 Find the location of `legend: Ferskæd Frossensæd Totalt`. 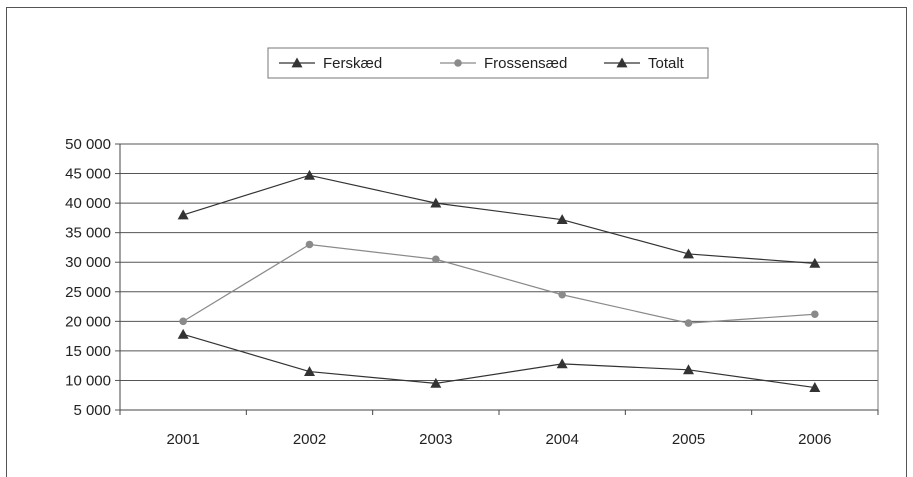

legend: Ferskæd Frossensæd Totalt is located at coordinates (488, 63).